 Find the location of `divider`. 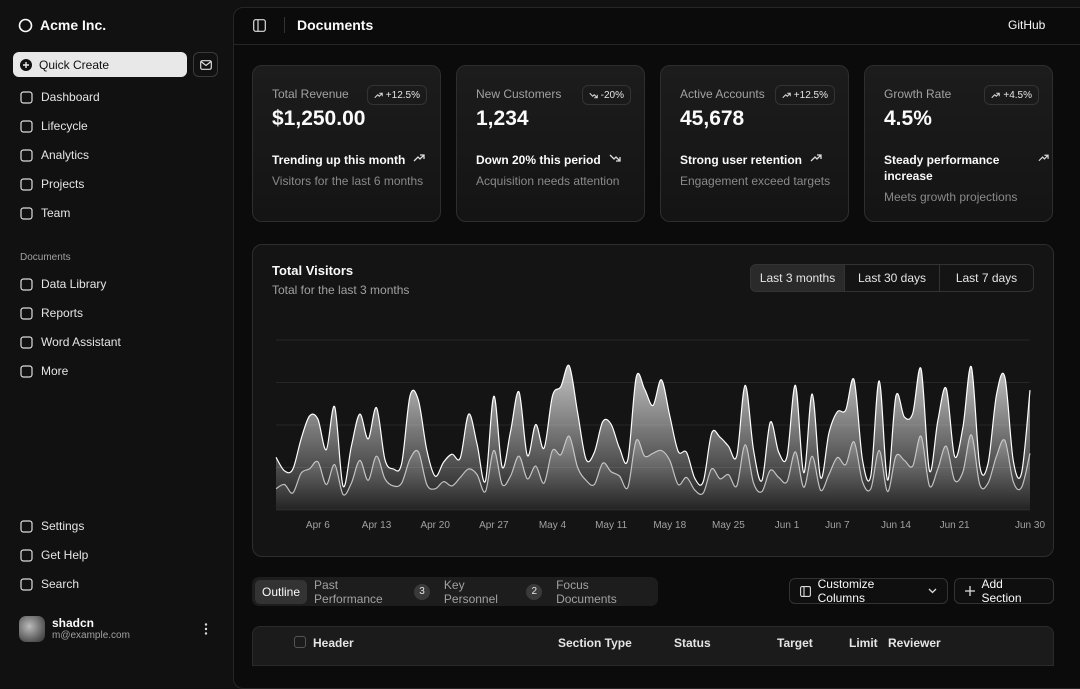

divider is located at coordinates (284, 25).